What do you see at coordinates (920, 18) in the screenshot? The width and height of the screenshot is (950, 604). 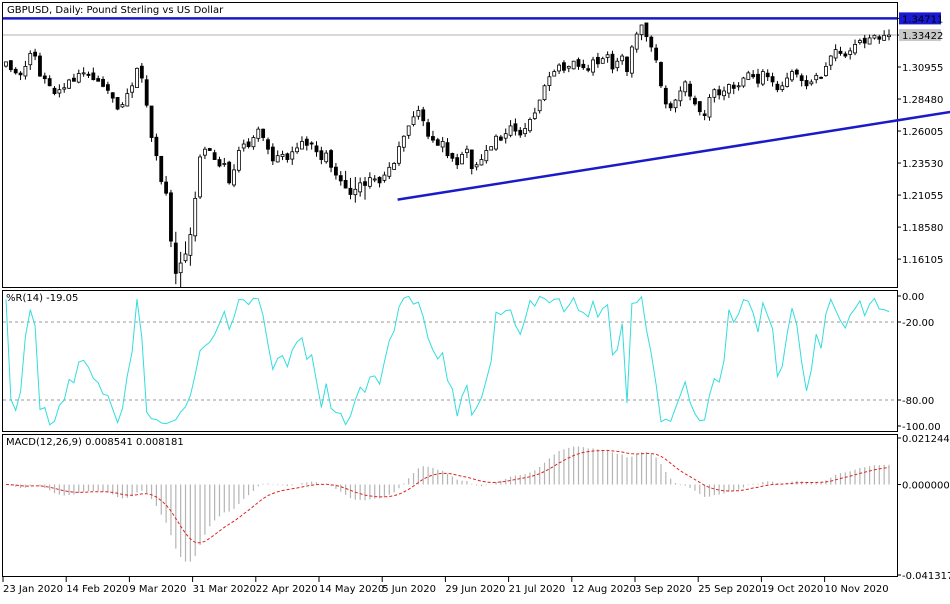 I see `resistance-label-box` at bounding box center [920, 18].